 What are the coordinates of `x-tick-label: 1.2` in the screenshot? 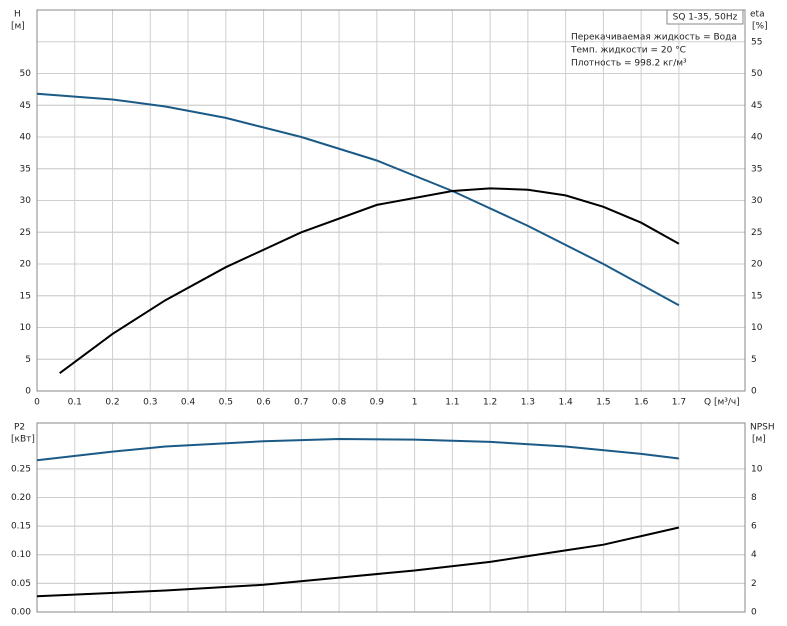 It's located at (490, 403).